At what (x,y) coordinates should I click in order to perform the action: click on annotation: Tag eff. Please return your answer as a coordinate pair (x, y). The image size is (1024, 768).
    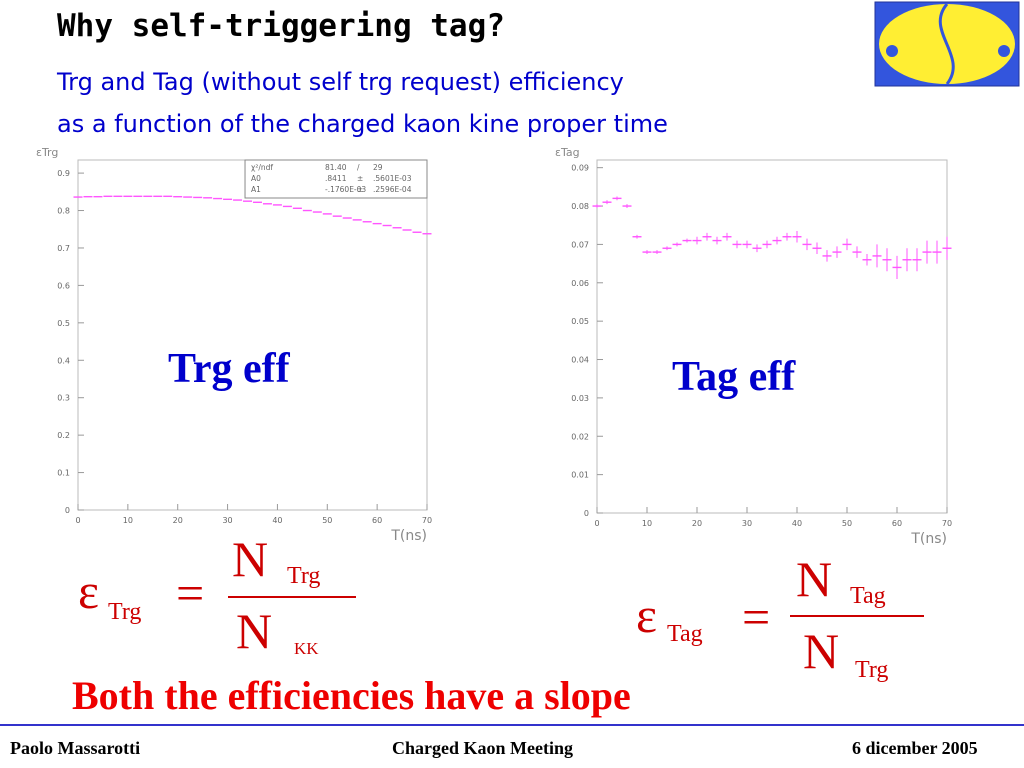
    Looking at the image, I should click on (734, 377).